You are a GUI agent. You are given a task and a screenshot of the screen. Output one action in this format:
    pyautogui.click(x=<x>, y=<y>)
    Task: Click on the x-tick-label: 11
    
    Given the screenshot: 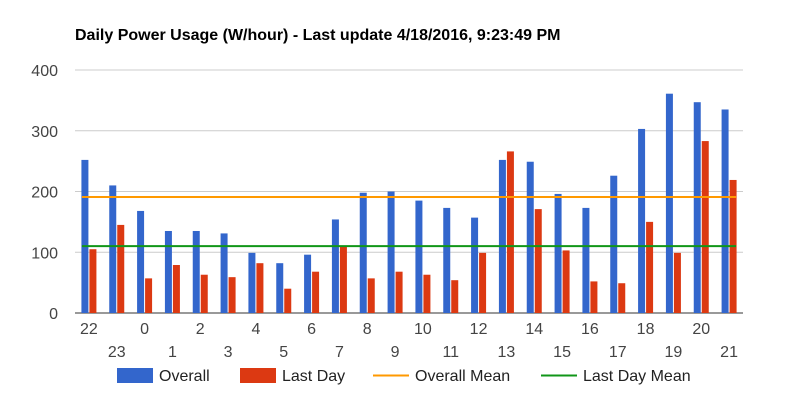 What is the action you would take?
    pyautogui.click(x=450, y=352)
    